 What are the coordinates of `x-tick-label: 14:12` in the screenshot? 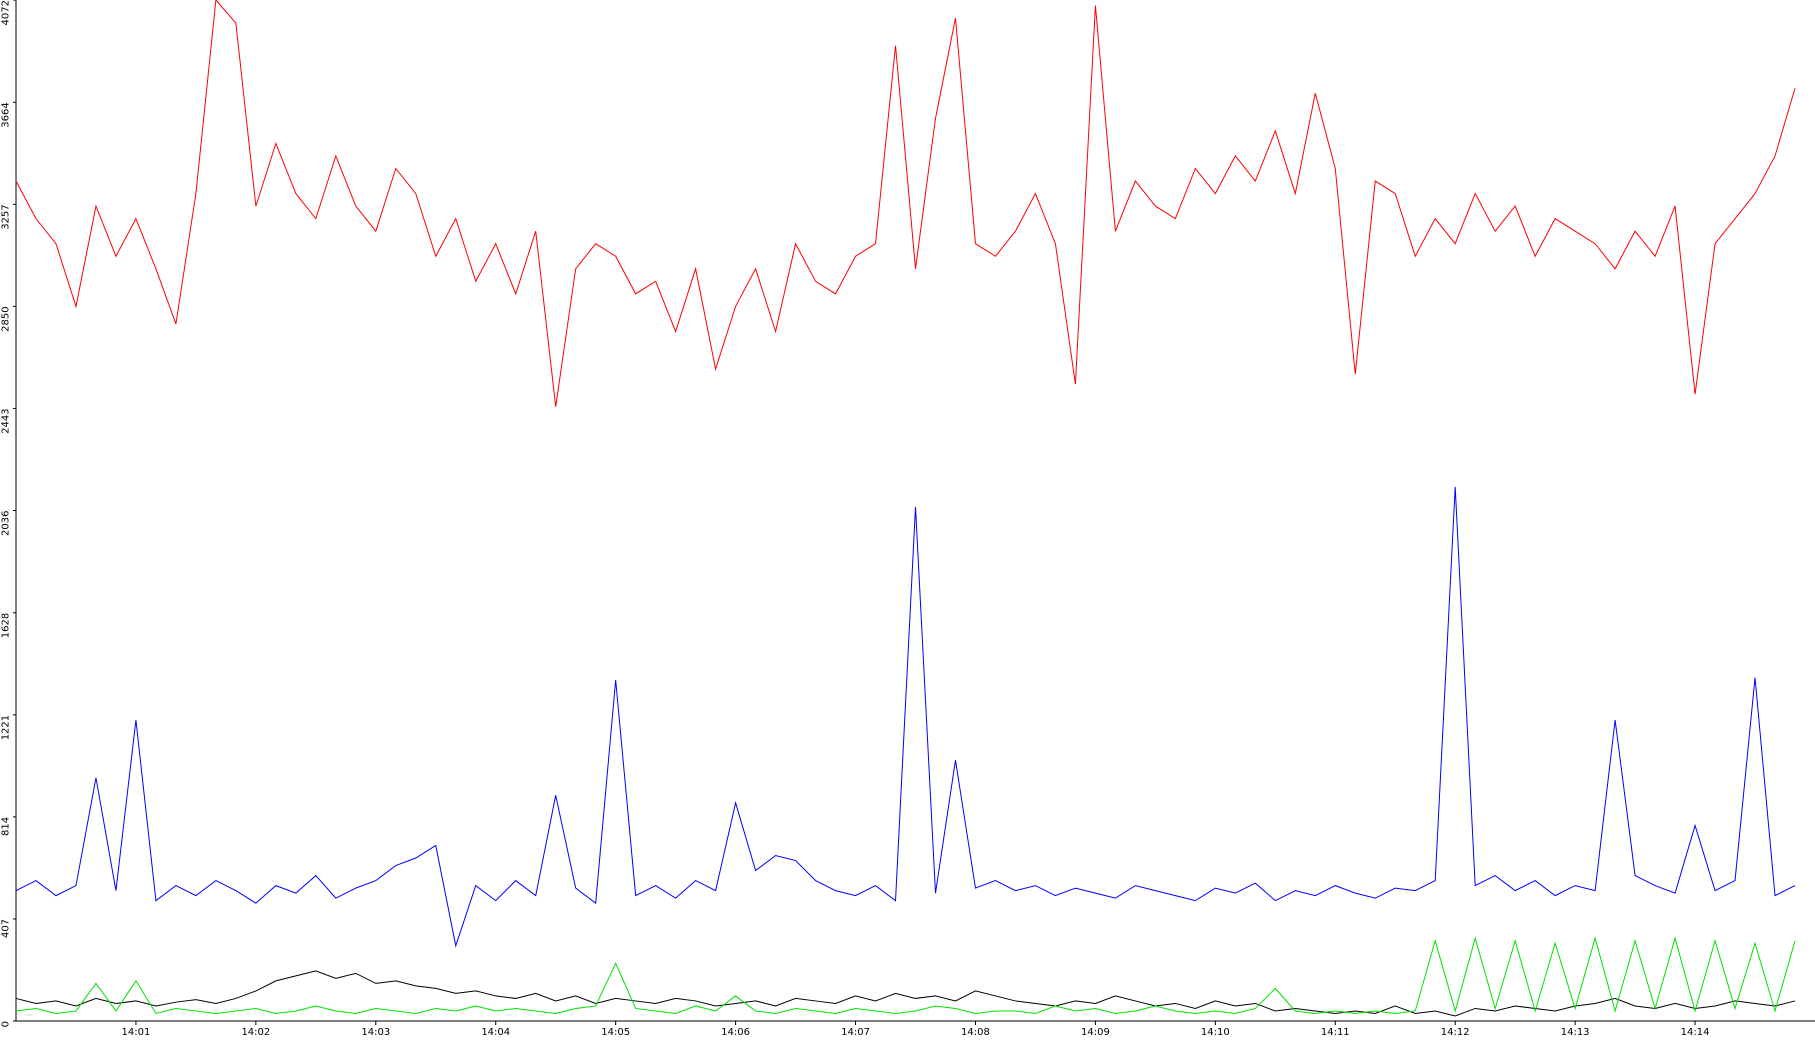 It's located at (1455, 1032).